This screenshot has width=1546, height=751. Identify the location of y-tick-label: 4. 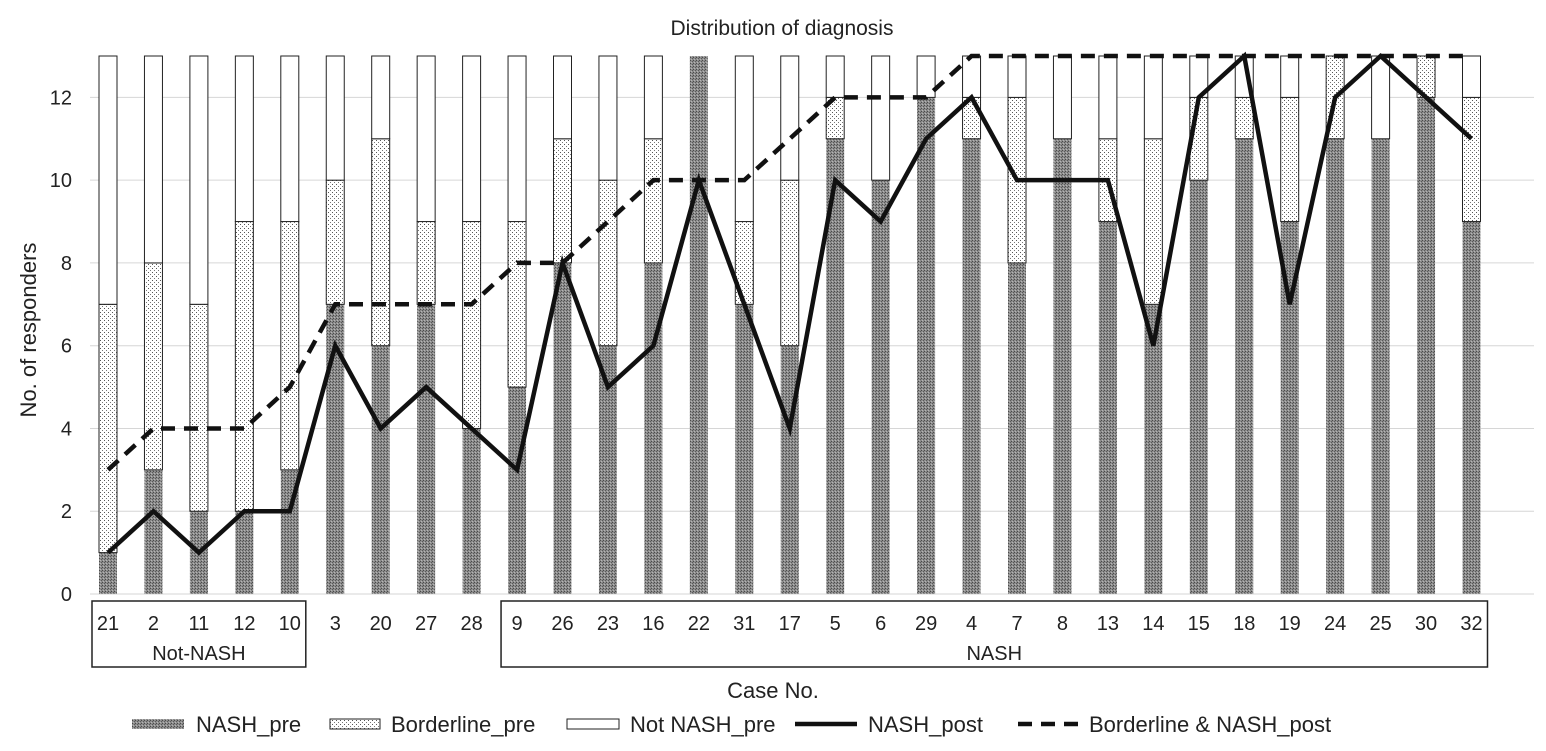
(66, 429).